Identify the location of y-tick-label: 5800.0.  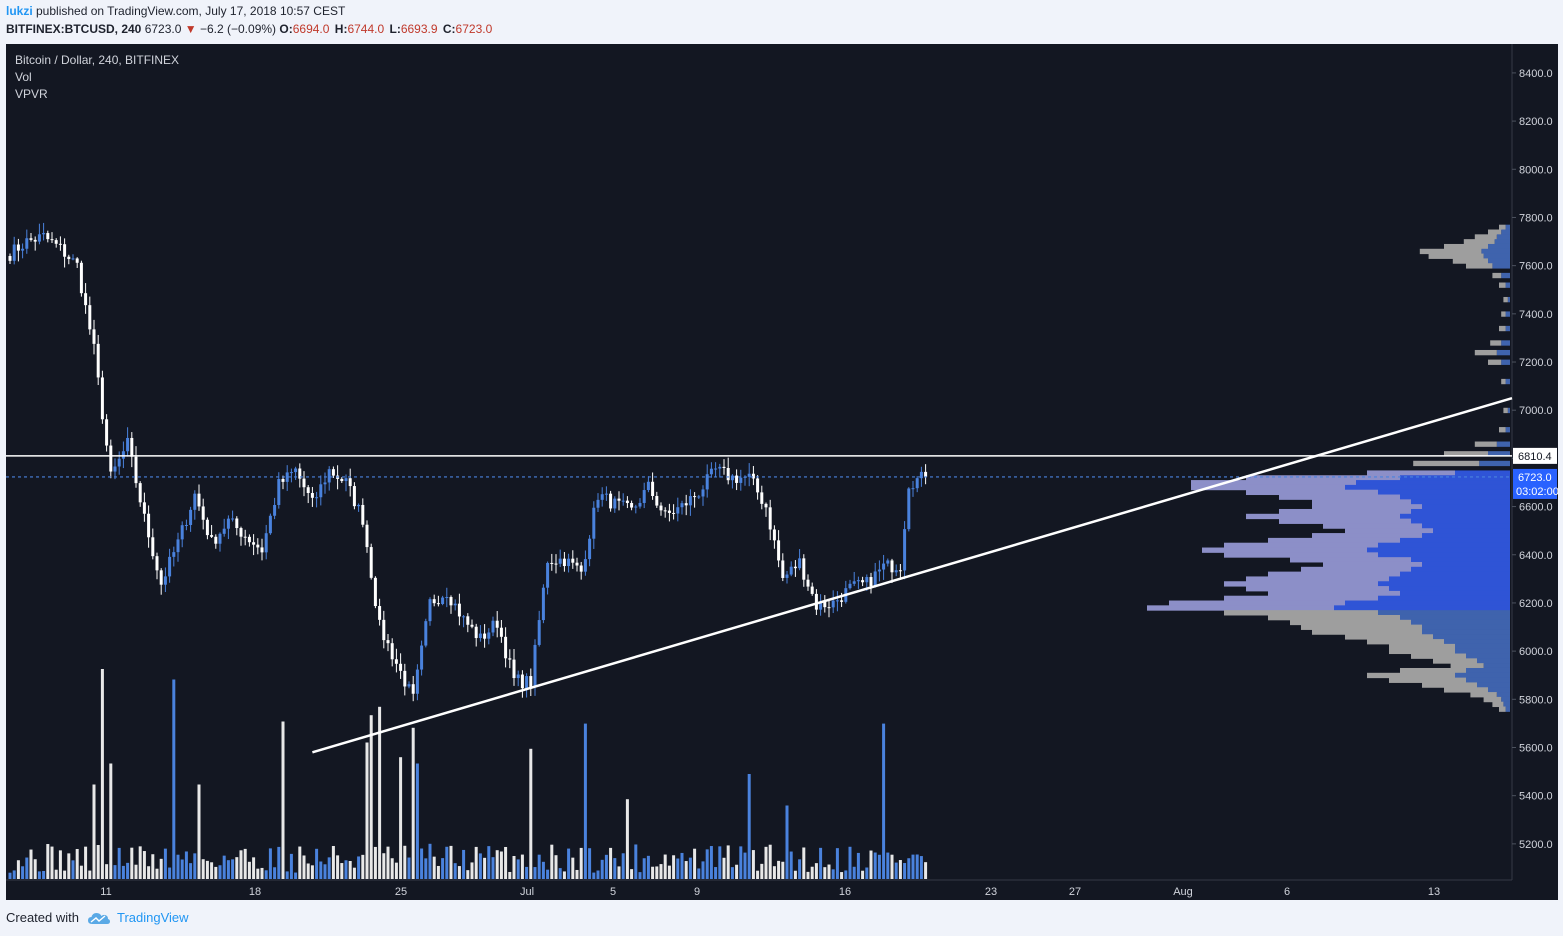
(1536, 700).